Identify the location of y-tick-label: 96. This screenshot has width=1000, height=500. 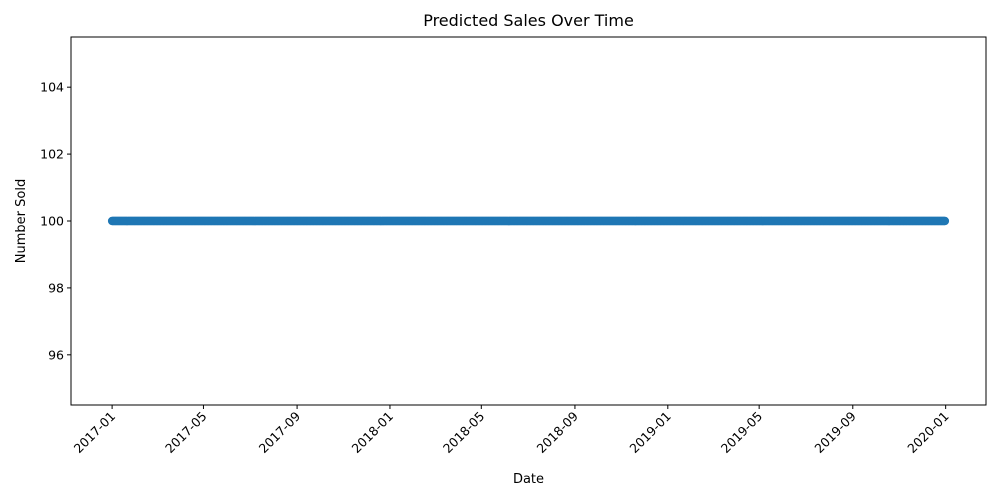
(56, 354).